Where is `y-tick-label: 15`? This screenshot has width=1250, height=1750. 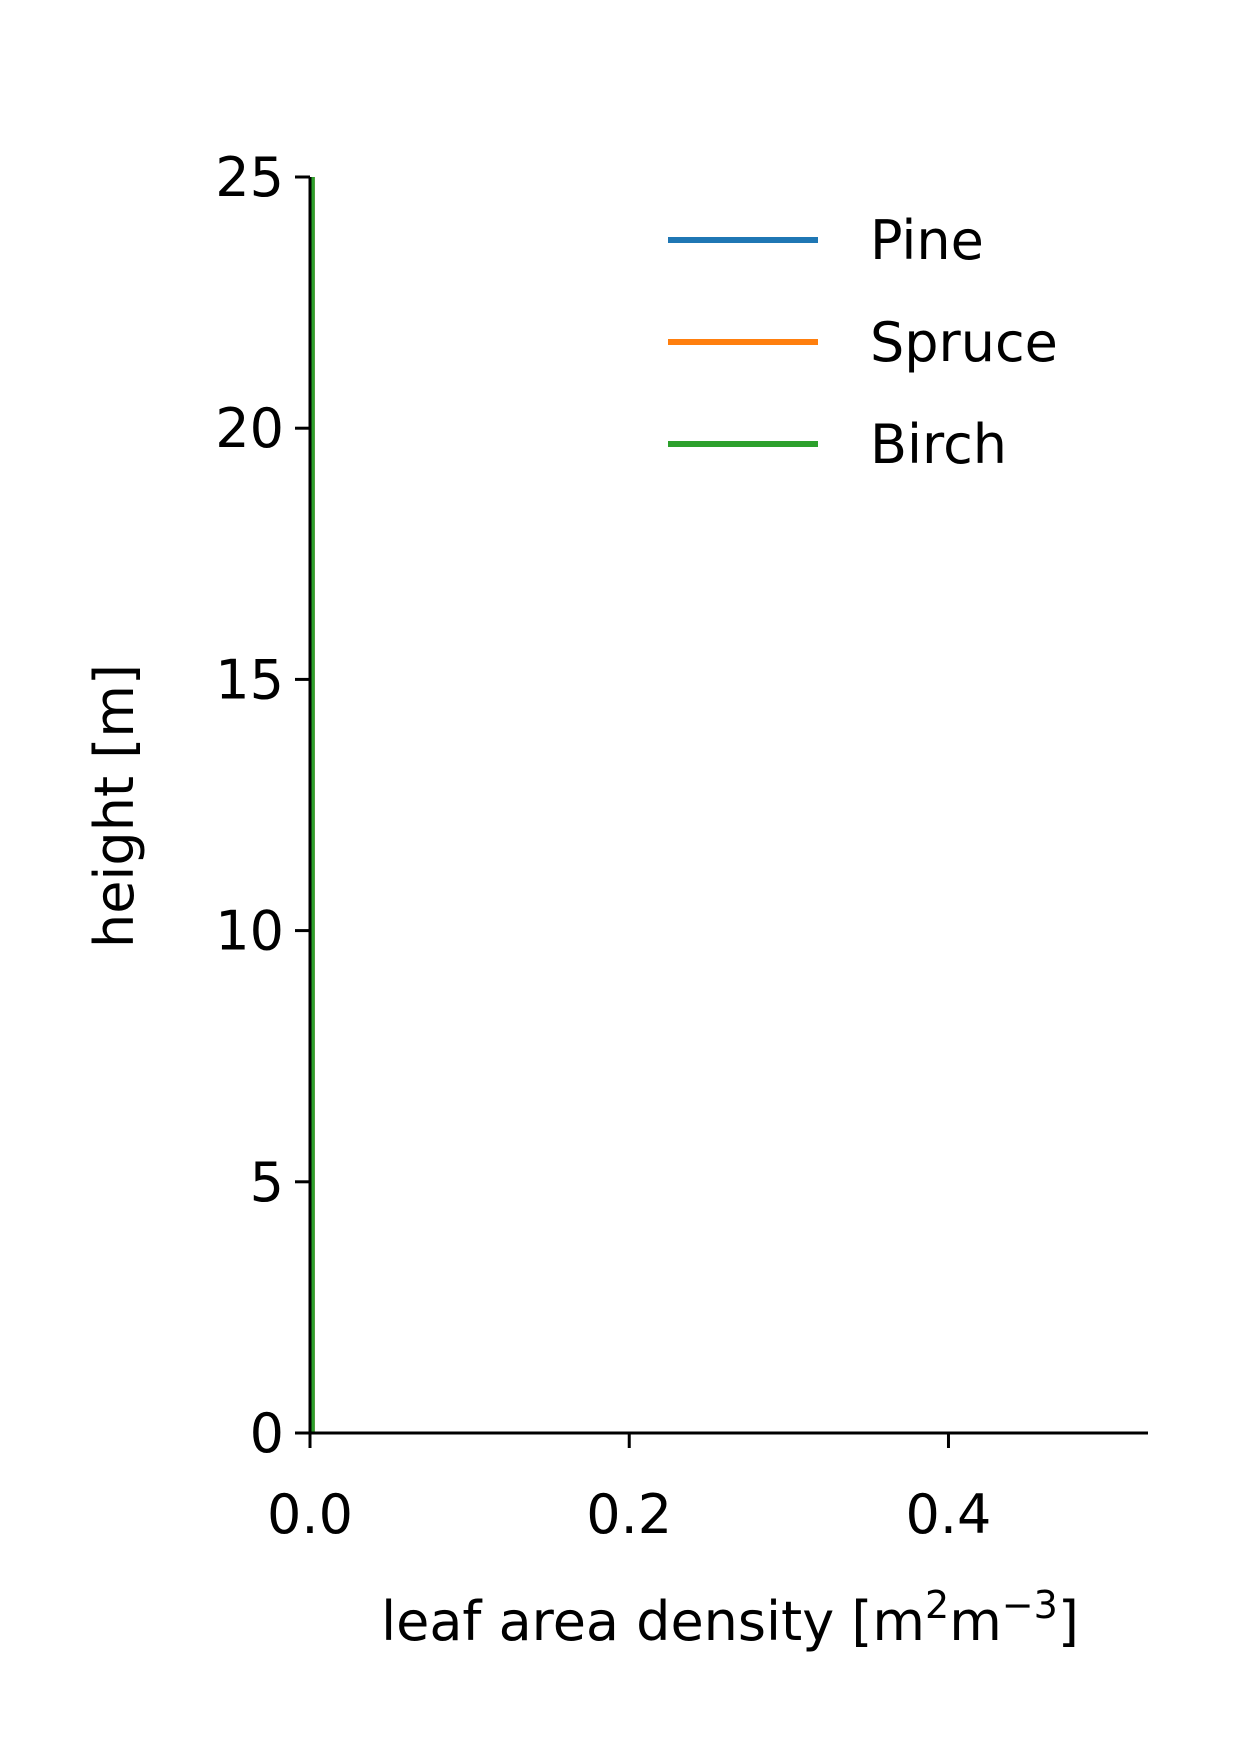 y-tick-label: 15 is located at coordinates (249, 679).